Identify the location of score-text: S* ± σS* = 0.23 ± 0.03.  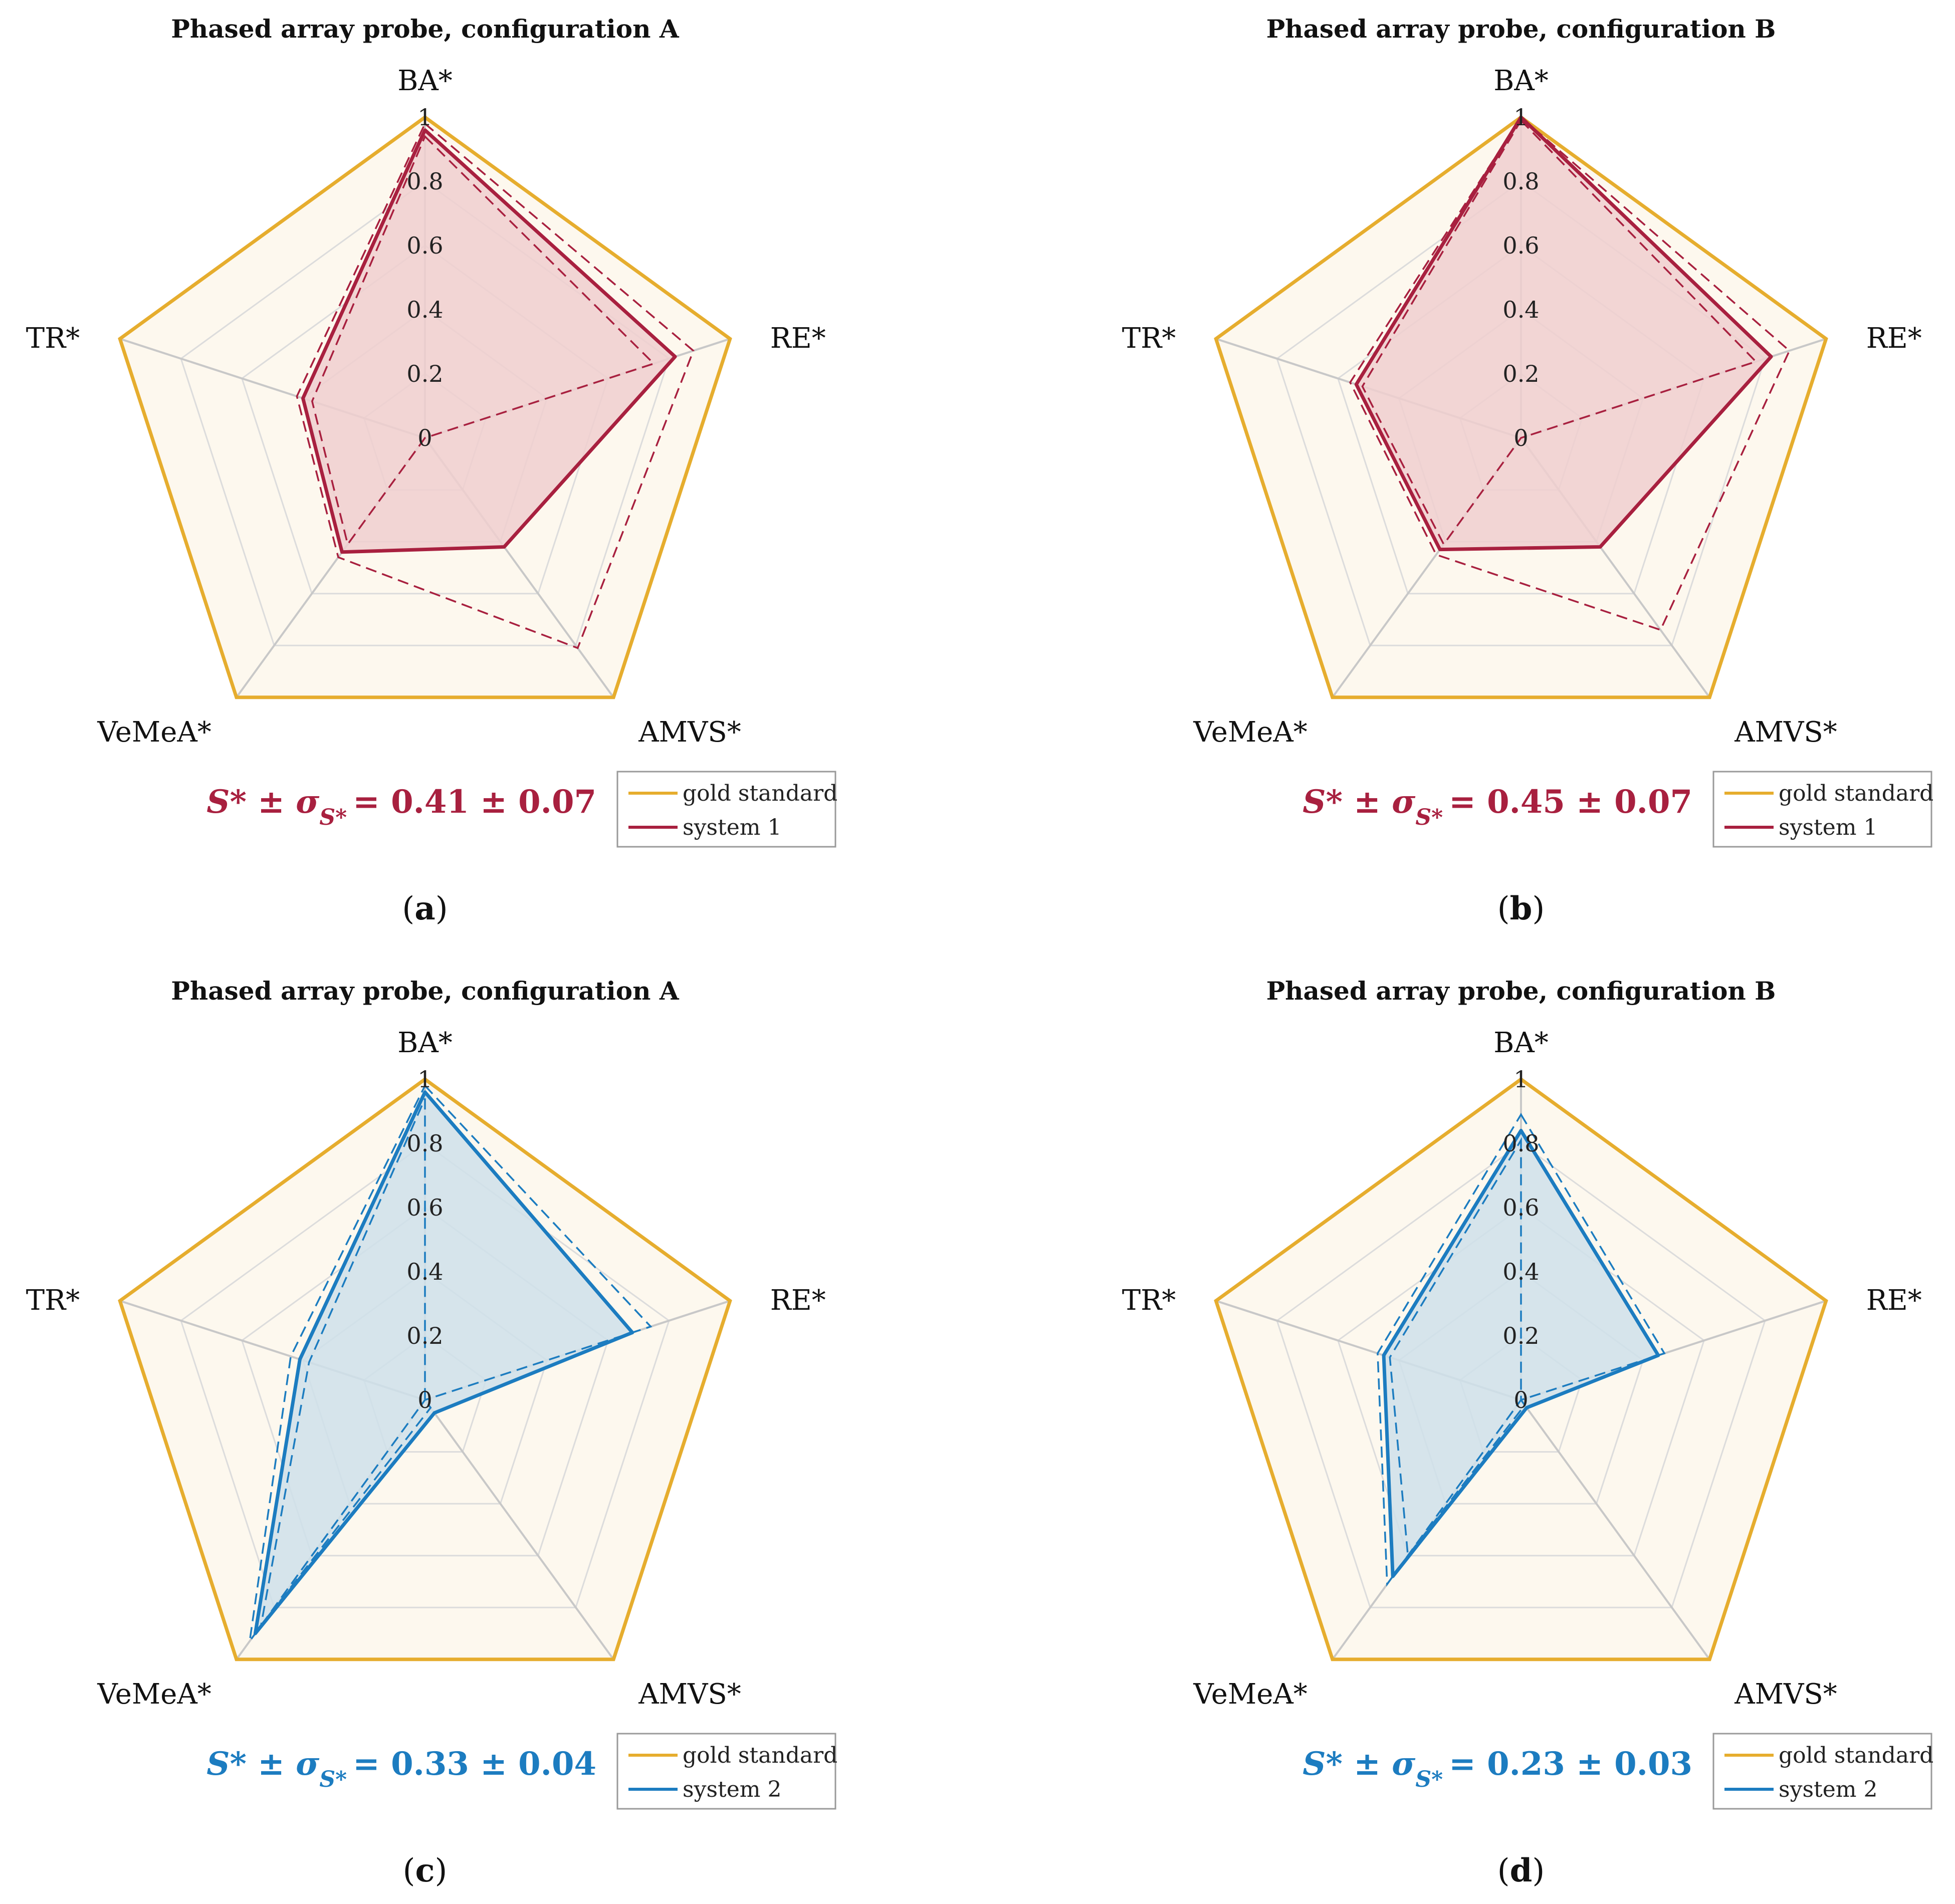
(1497, 1769).